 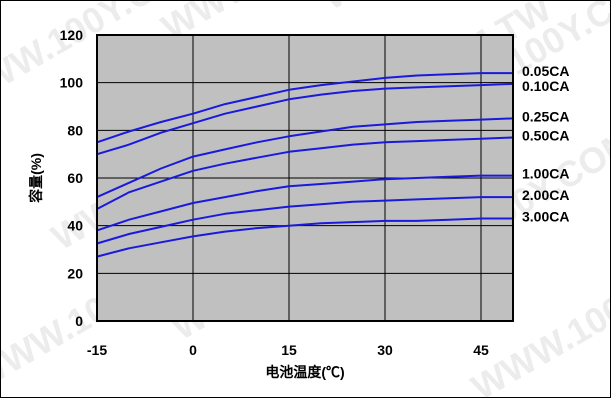 I want to click on y-tick-label: 0, so click(x=79, y=321).